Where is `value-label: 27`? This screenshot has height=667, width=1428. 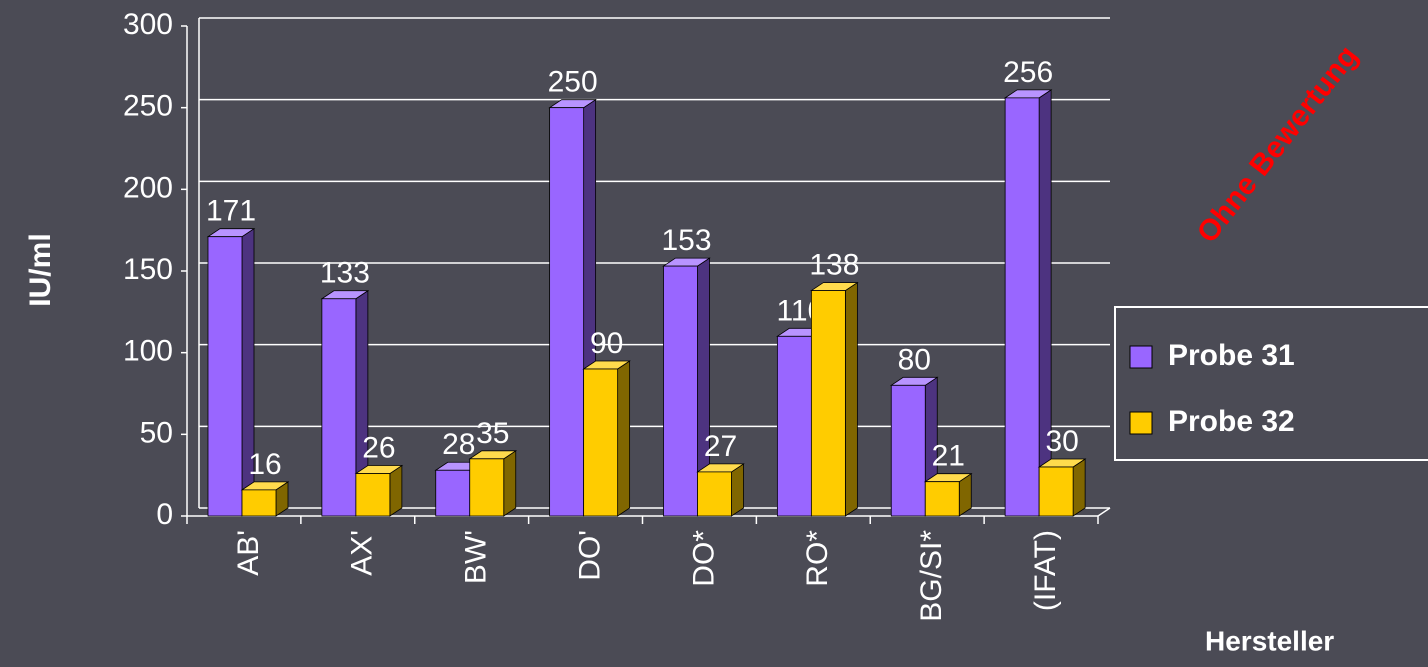 value-label: 27 is located at coordinates (720, 446).